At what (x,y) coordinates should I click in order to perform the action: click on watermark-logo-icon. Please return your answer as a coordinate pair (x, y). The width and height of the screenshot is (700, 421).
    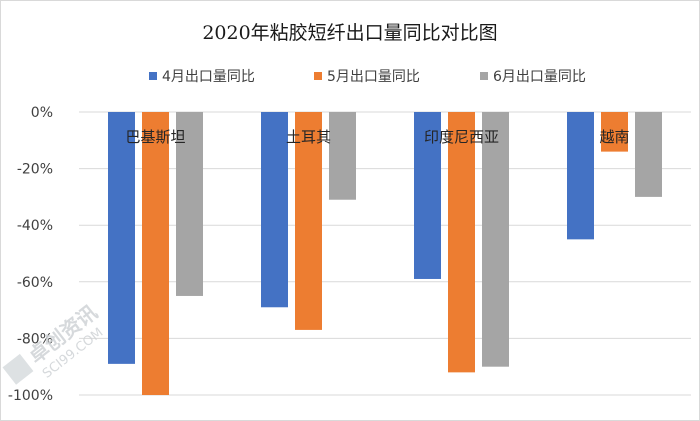
    Looking at the image, I should click on (18, 369).